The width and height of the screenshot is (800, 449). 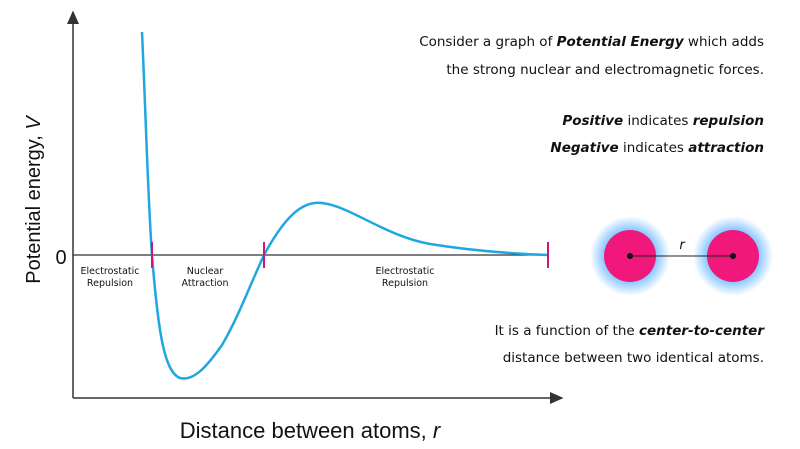 I want to click on emphasis: Potential Energy, so click(x=621, y=42).